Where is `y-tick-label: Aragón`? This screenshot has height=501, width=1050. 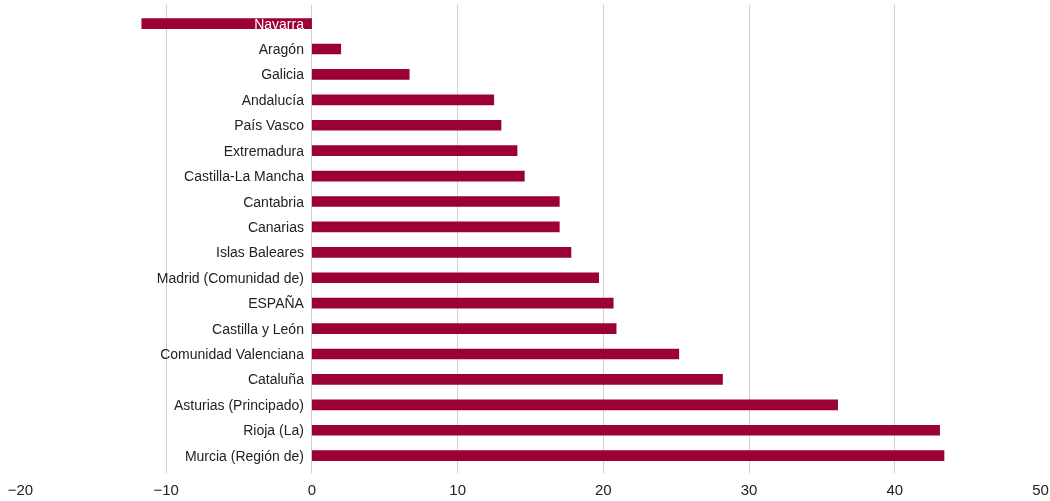 y-tick-label: Aragón is located at coordinates (281, 48).